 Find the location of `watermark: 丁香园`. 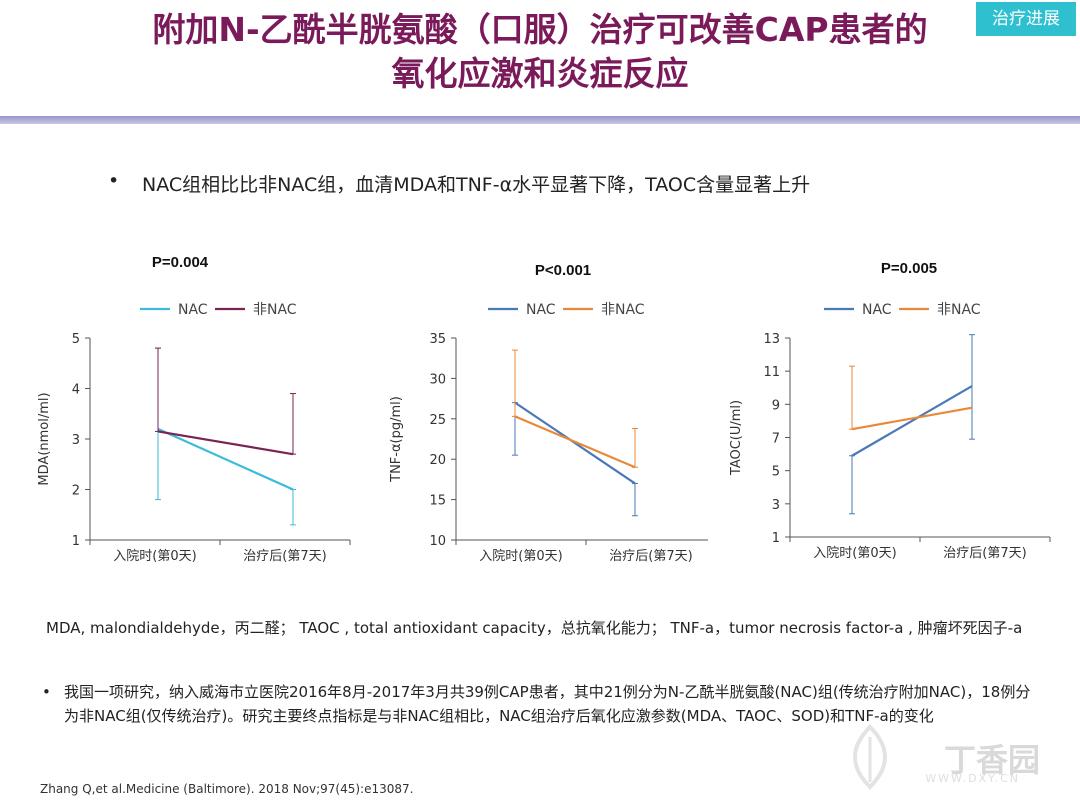

watermark: 丁香园 is located at coordinates (991, 760).